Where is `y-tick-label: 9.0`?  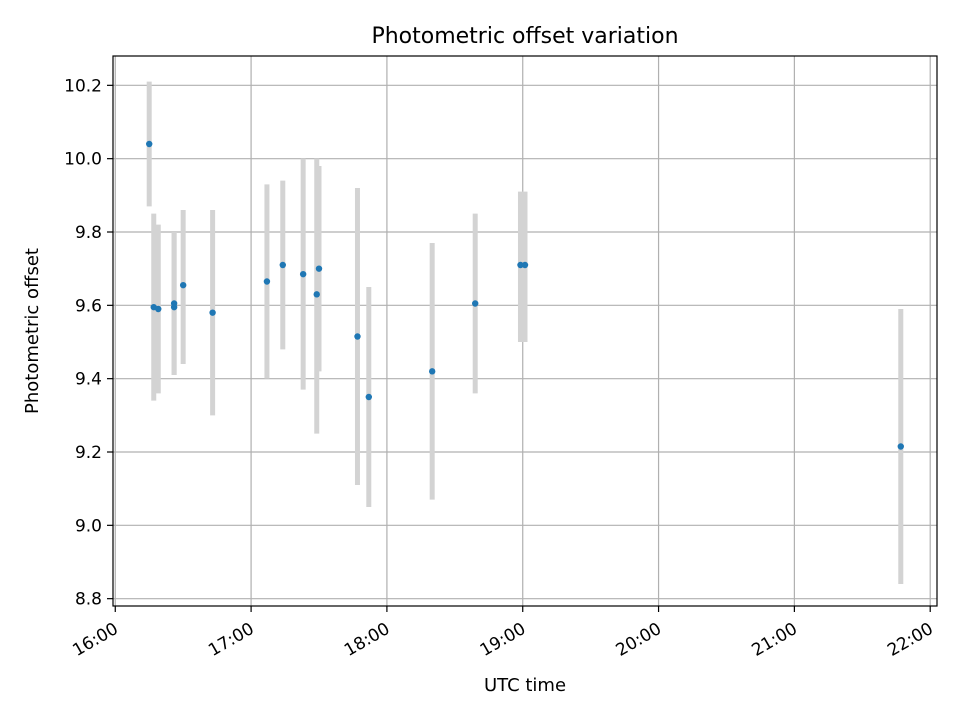
y-tick-label: 9.0 is located at coordinates (88, 526).